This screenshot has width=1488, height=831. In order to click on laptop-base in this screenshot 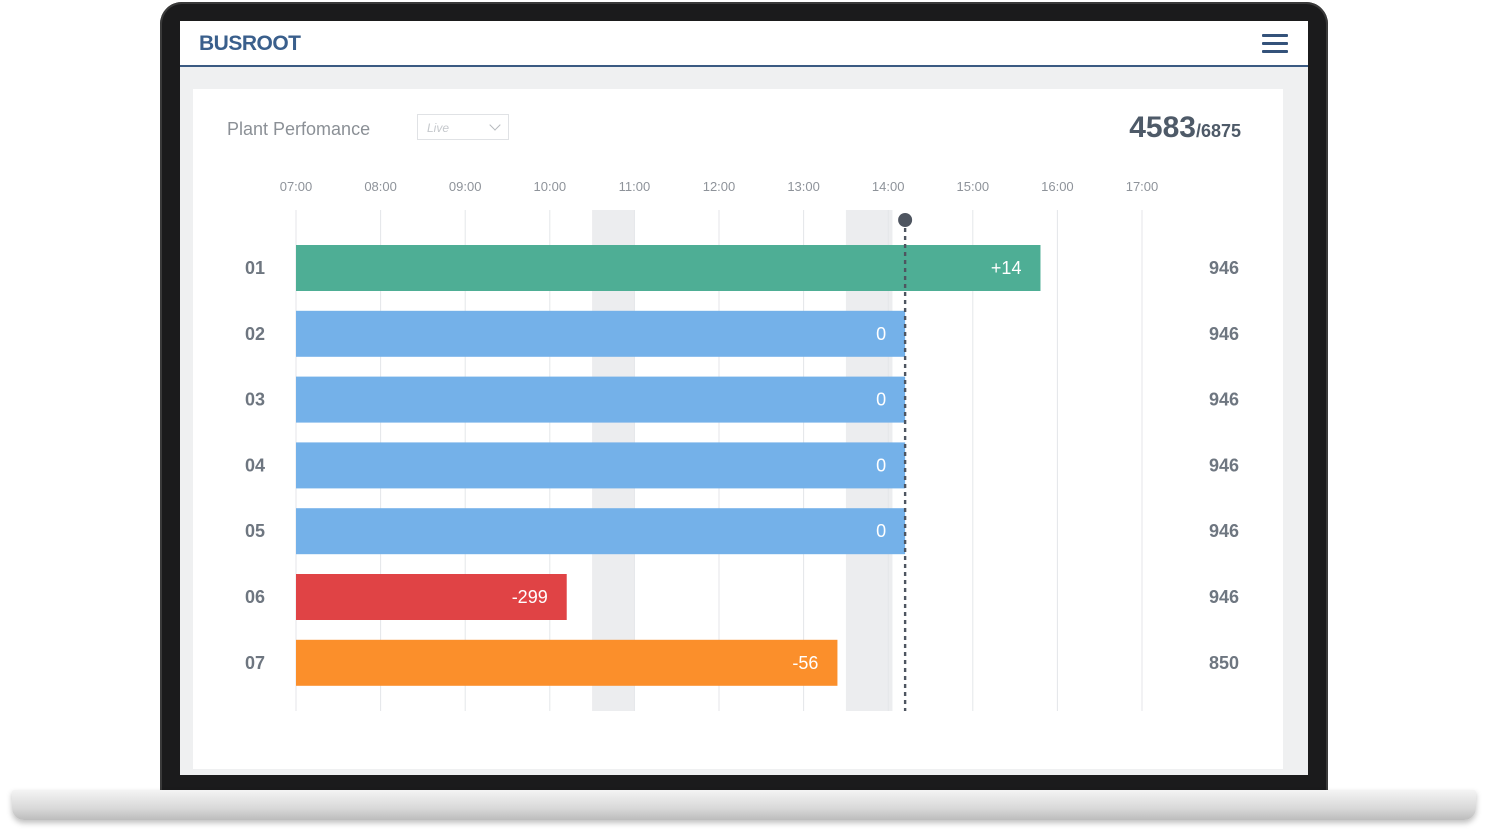, I will do `click(744, 805)`.